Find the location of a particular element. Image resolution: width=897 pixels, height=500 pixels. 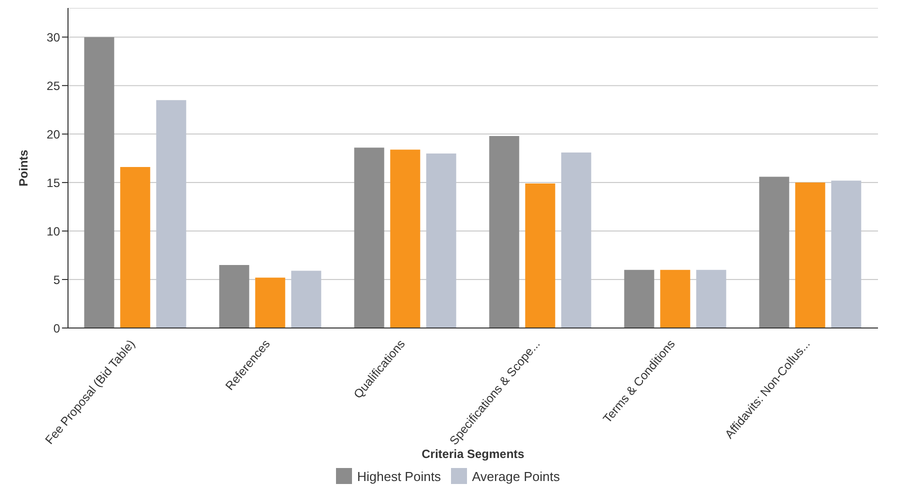

y-tick-label: 5 is located at coordinates (56, 279).